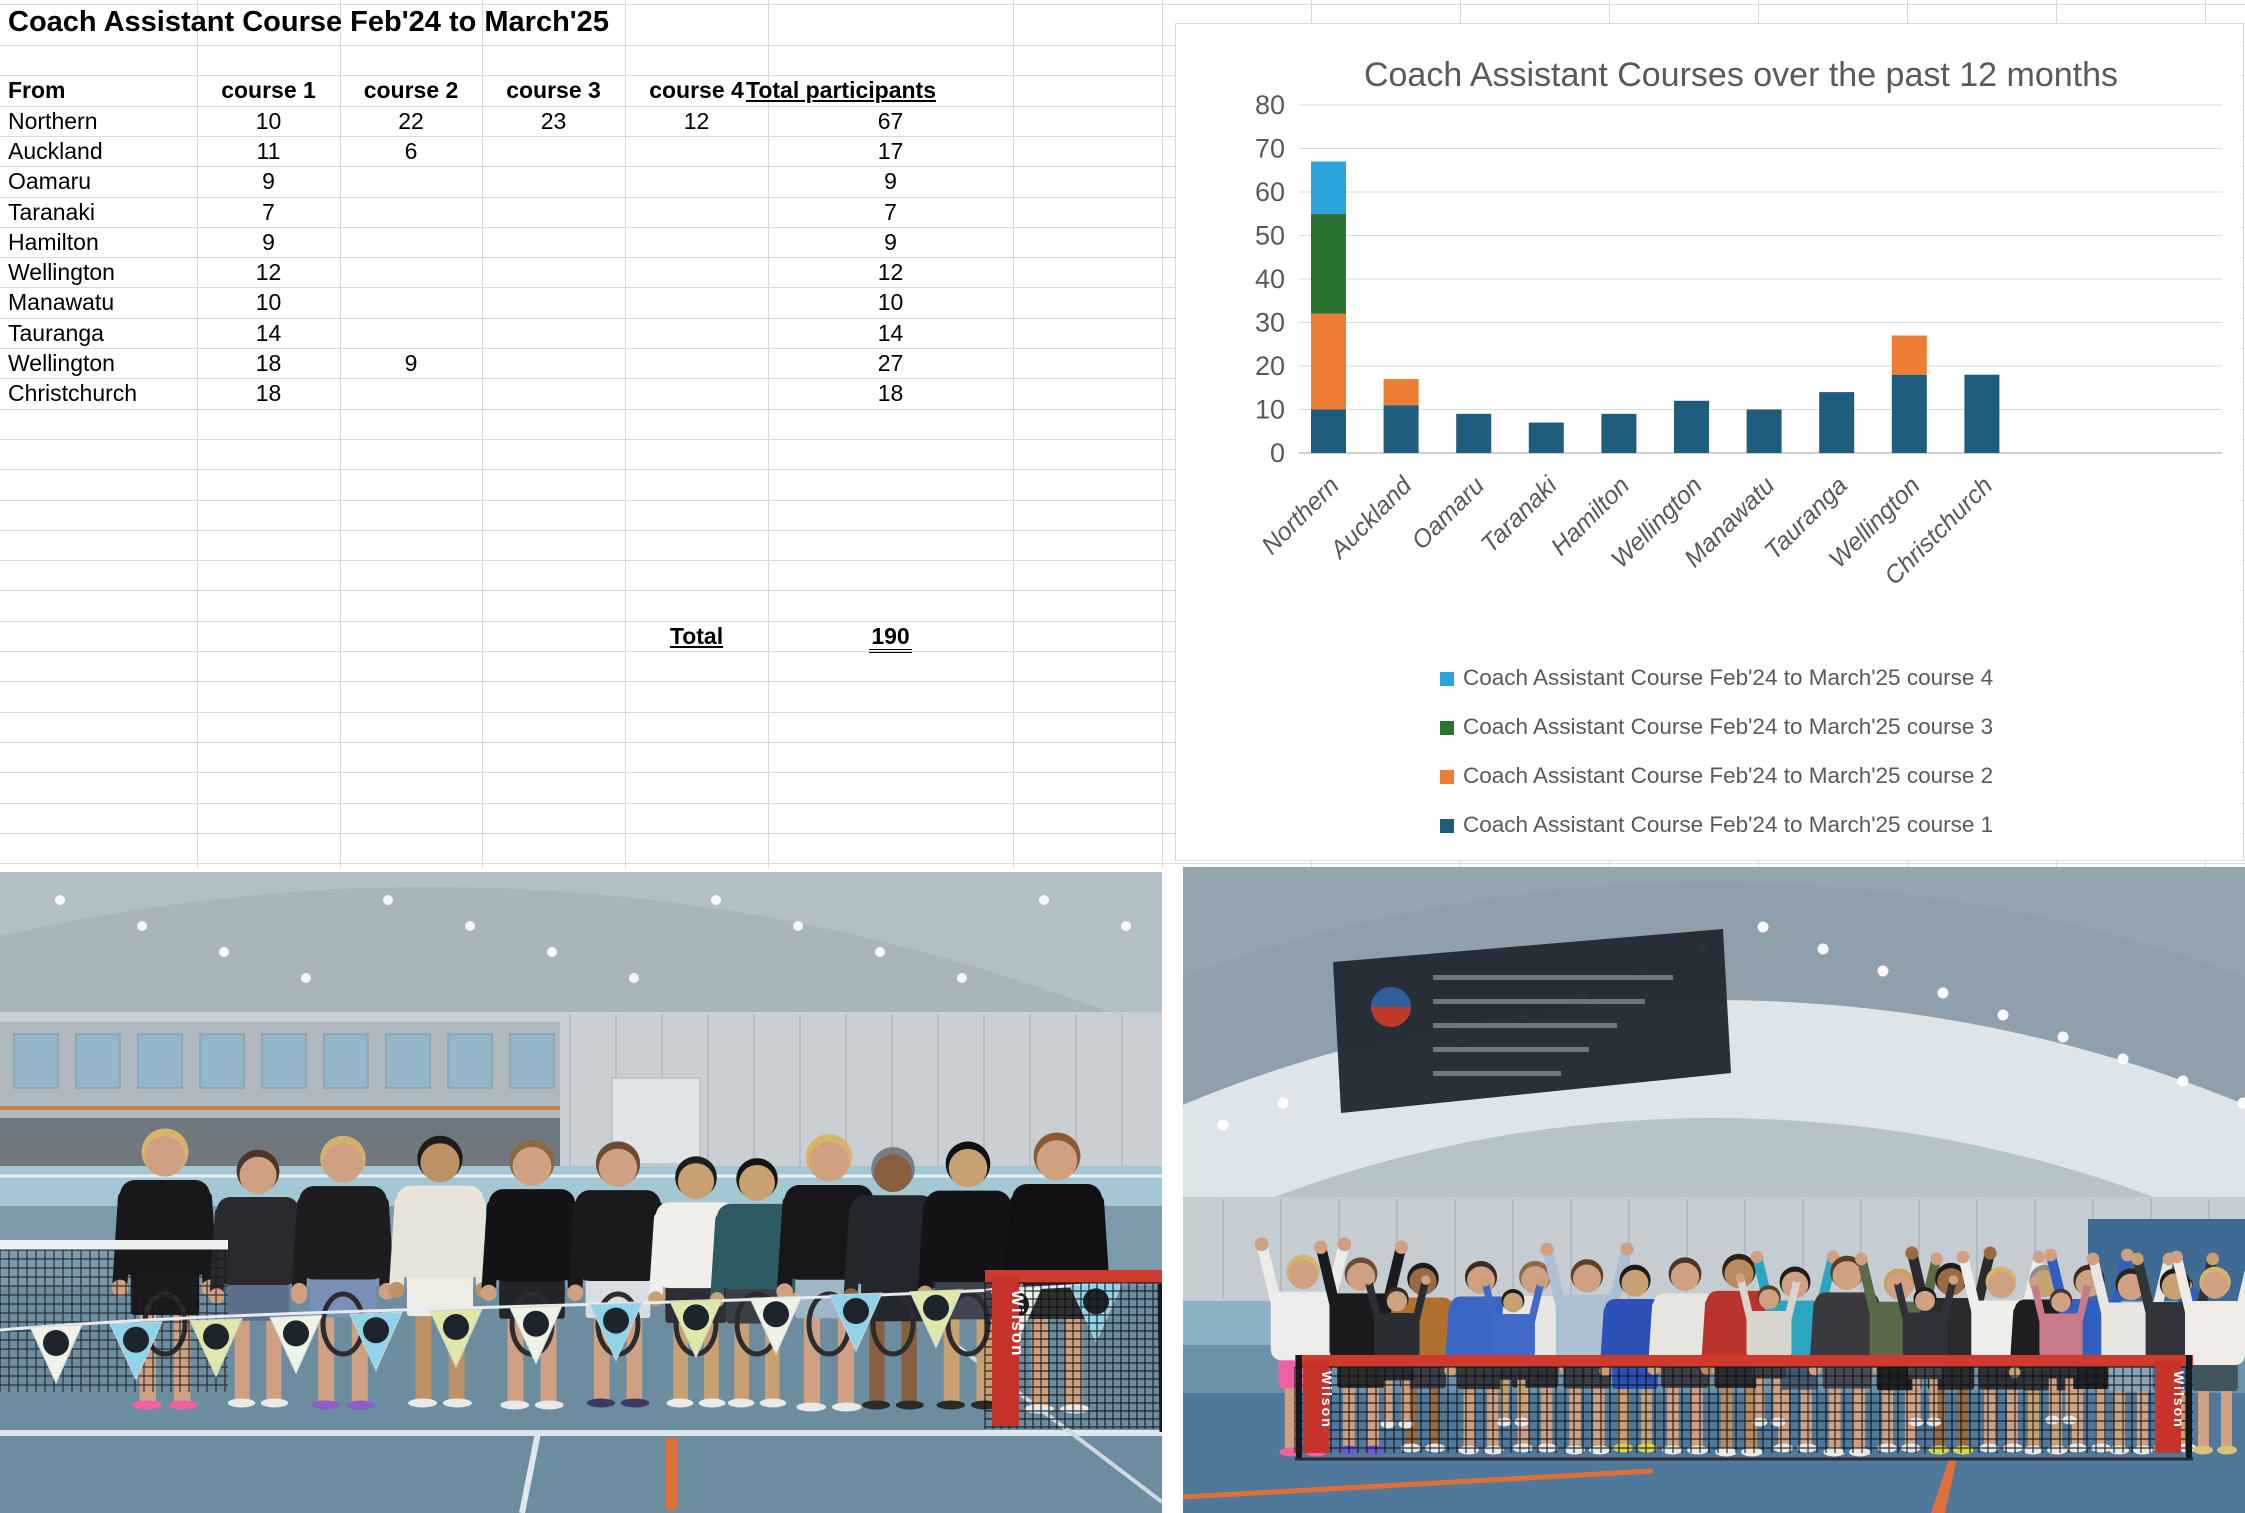 The height and width of the screenshot is (1513, 2245). What do you see at coordinates (440, 1271) in the screenshot?
I see `person` at bounding box center [440, 1271].